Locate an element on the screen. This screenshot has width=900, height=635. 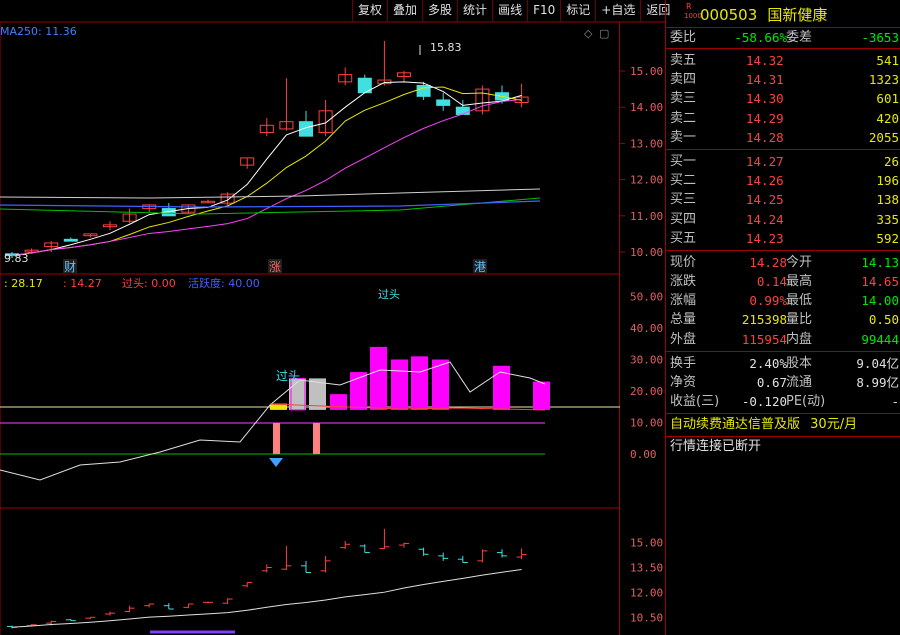
ask-price: 14.29 is located at coordinates (765, 118).